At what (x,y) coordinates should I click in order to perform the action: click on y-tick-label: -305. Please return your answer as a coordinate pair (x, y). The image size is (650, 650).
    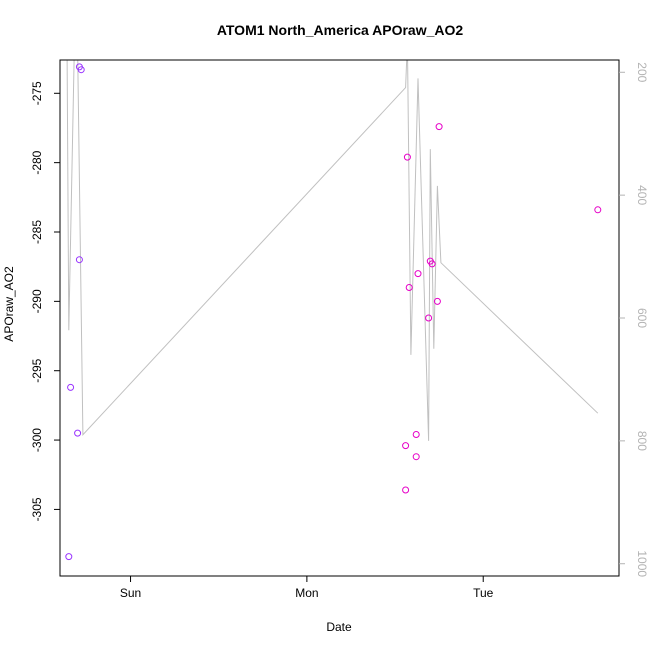
    Looking at the image, I should click on (37, 509).